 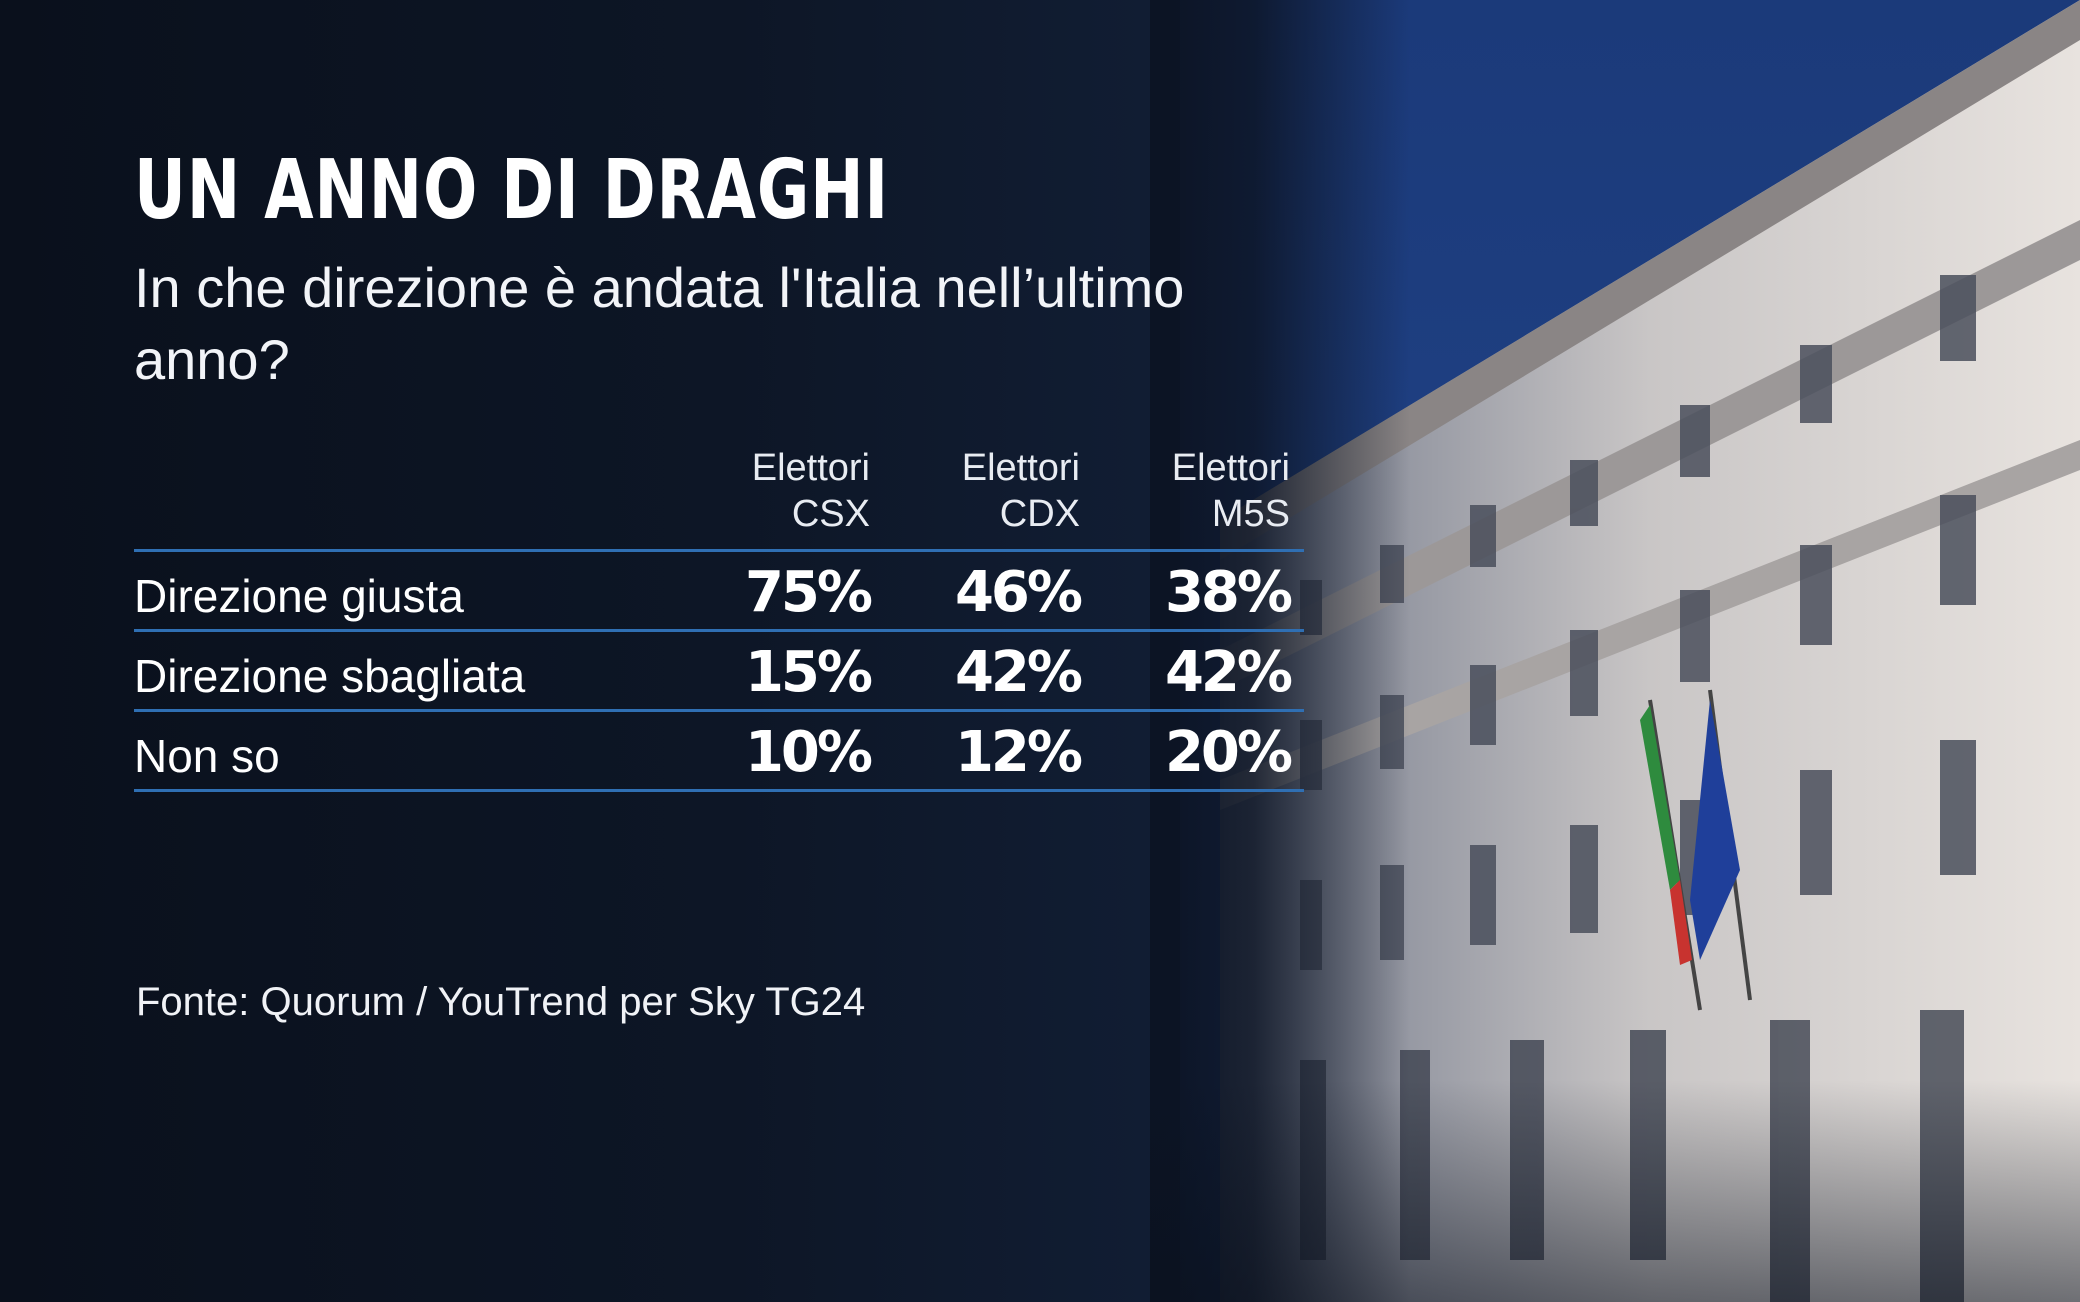 What do you see at coordinates (719, 591) in the screenshot?
I see `poll-row-direzione-giusta: Direzione giusta 75% 46% 38%` at bounding box center [719, 591].